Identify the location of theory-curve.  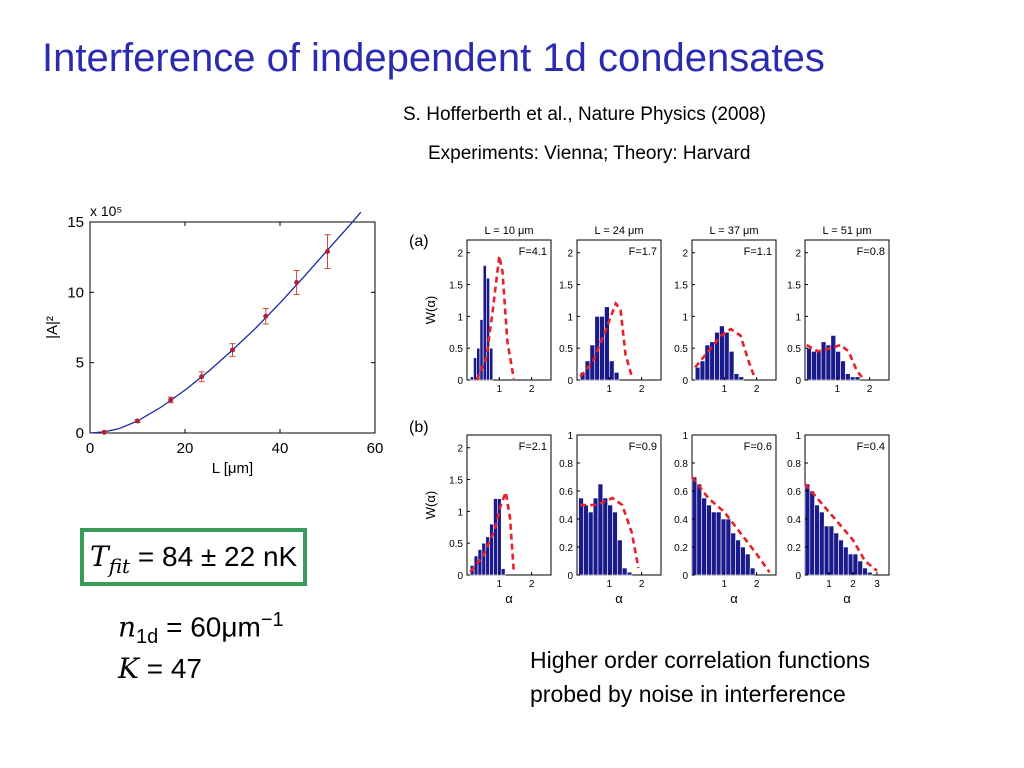
(492, 530).